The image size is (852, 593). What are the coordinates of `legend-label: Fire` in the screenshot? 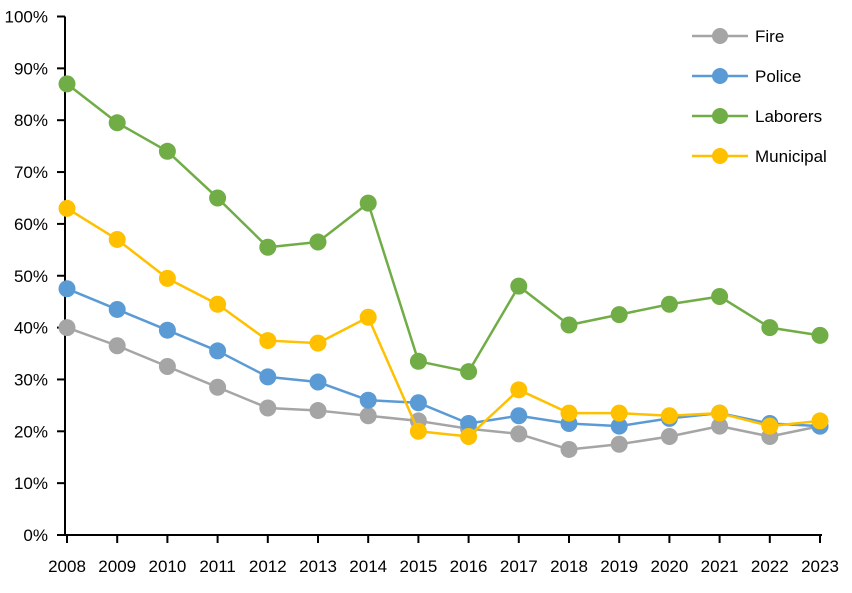 It's located at (769, 36).